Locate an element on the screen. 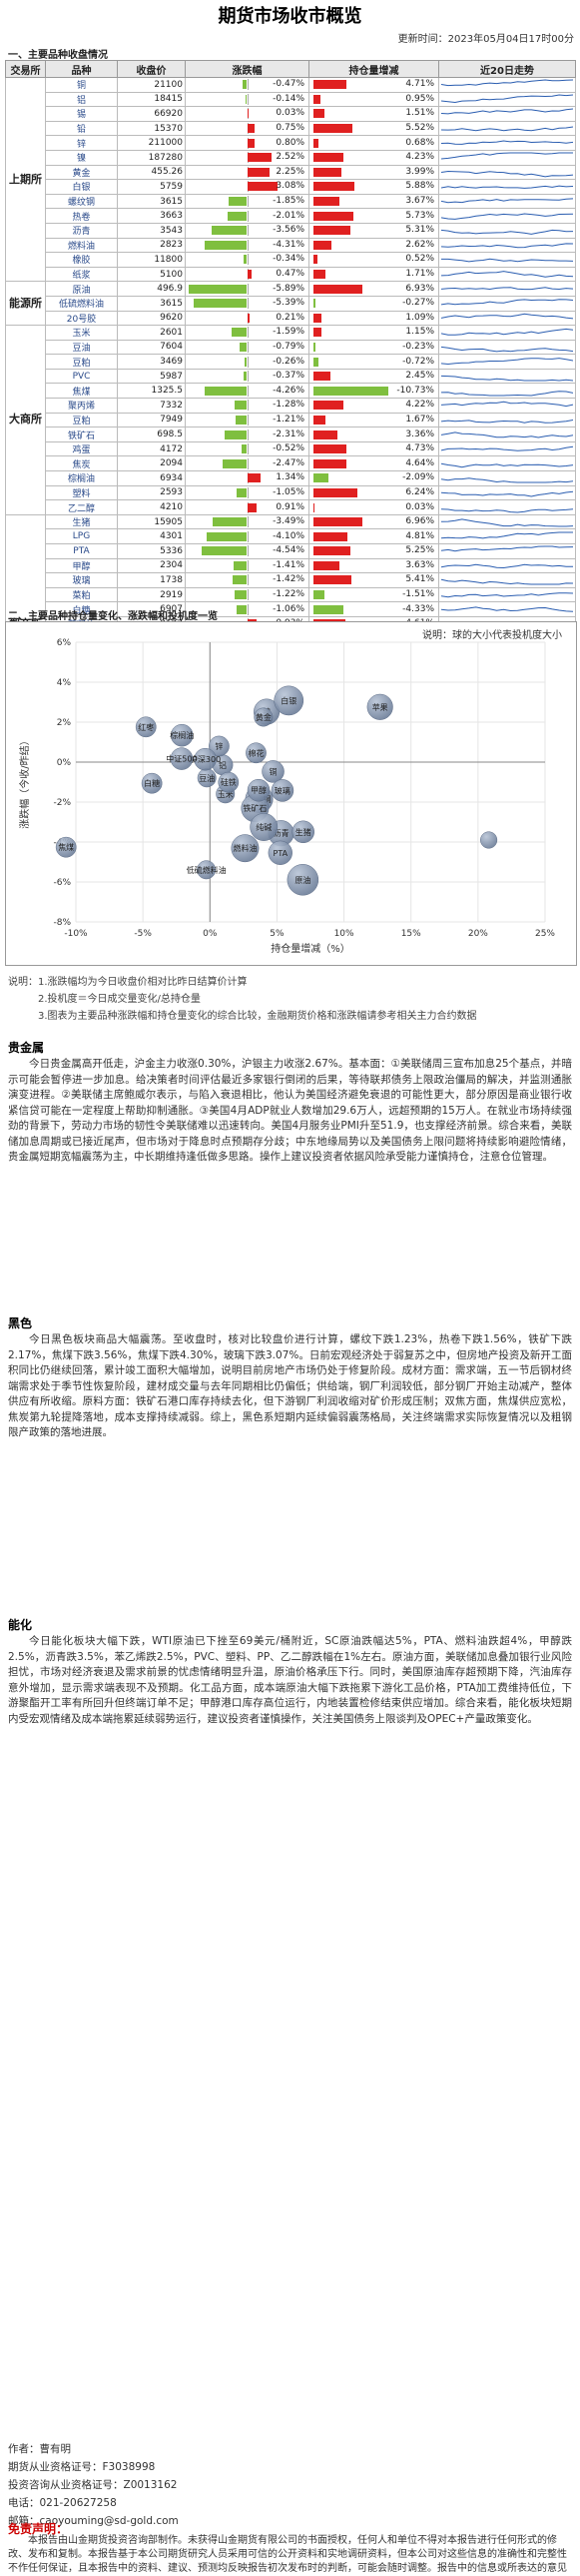 Image resolution: width=580 pixels, height=2576 pixels. product-name-cell: 白银 is located at coordinates (81, 187).